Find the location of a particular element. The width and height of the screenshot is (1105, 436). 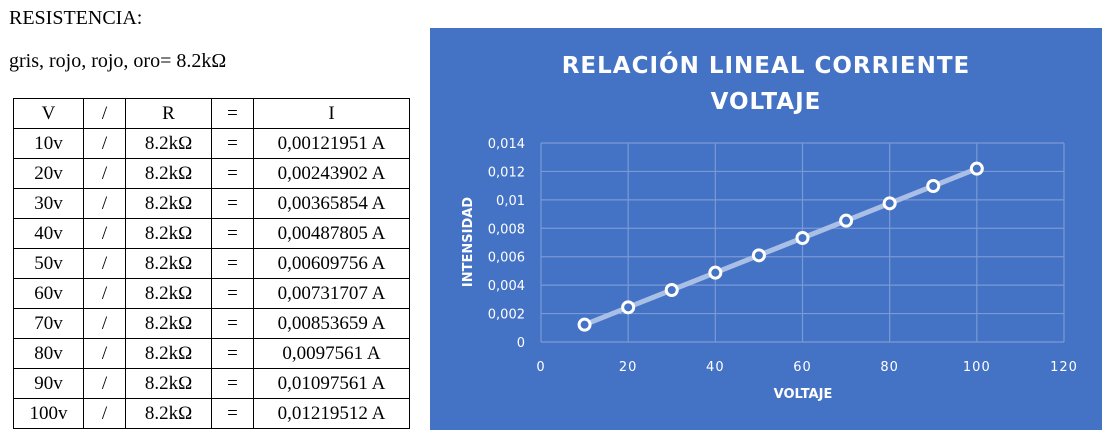

cell-voltage: 80v is located at coordinates (48, 353).